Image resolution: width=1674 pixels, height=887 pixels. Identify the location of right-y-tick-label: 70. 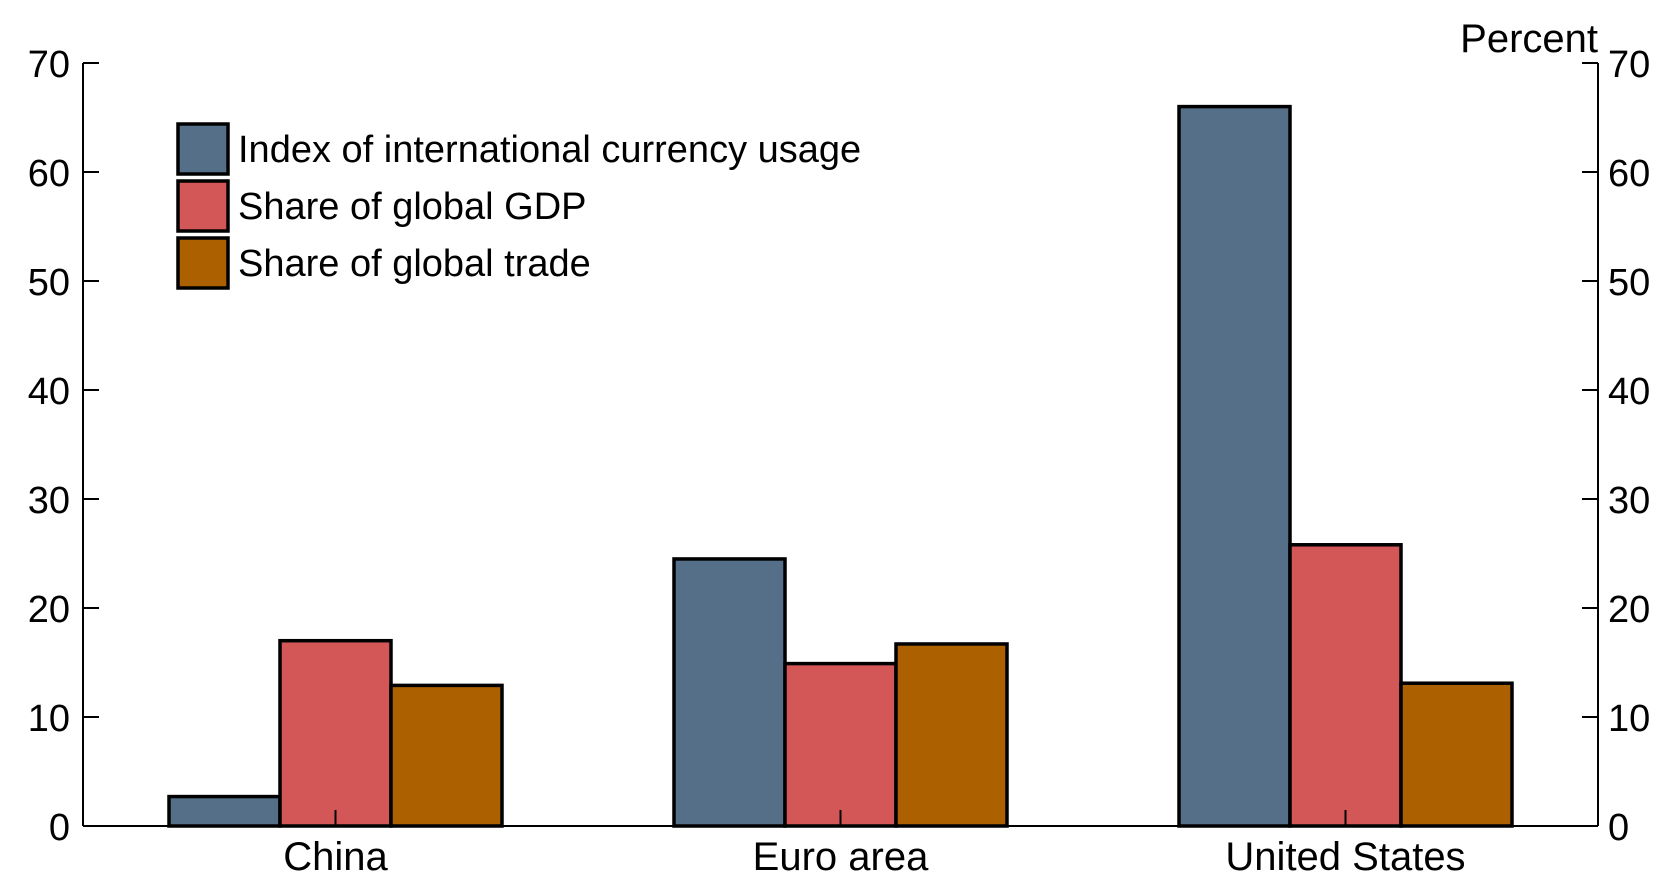
(1629, 65).